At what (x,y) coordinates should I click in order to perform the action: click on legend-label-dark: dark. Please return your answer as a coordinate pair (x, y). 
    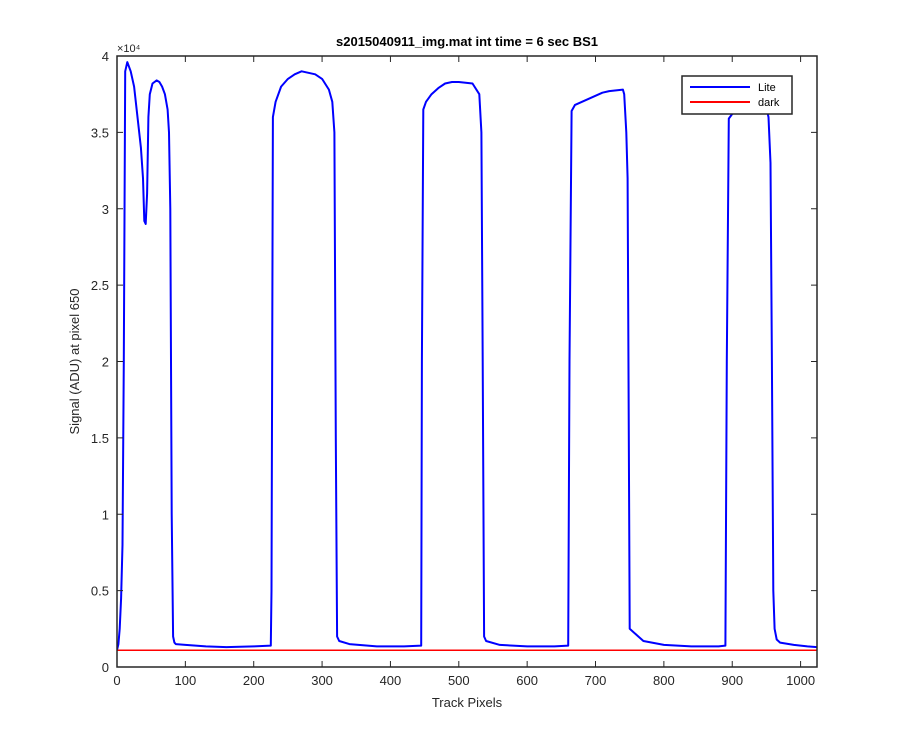
    Looking at the image, I should click on (769, 103).